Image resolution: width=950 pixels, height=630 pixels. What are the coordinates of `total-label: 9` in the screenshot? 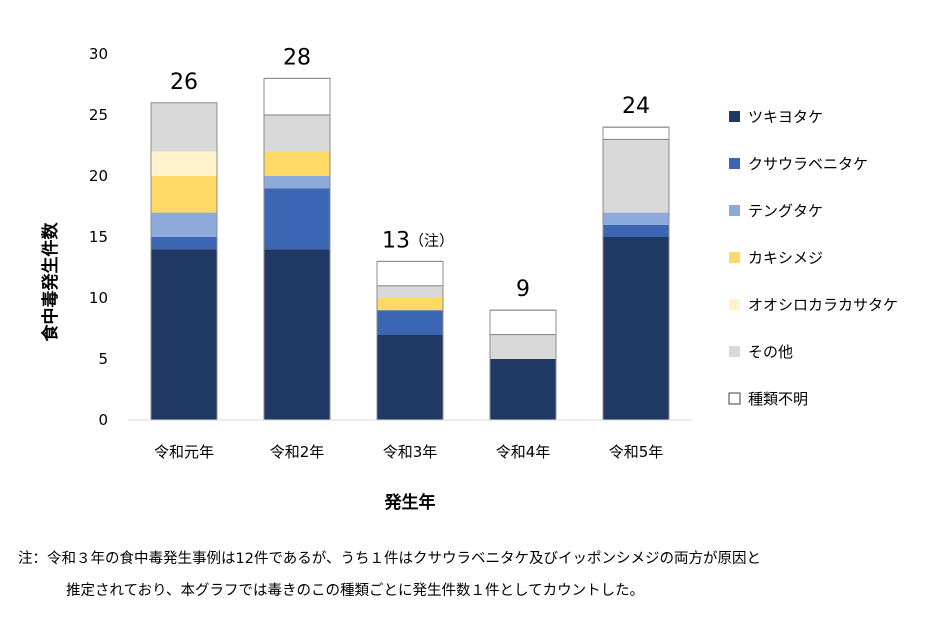 It's located at (523, 289).